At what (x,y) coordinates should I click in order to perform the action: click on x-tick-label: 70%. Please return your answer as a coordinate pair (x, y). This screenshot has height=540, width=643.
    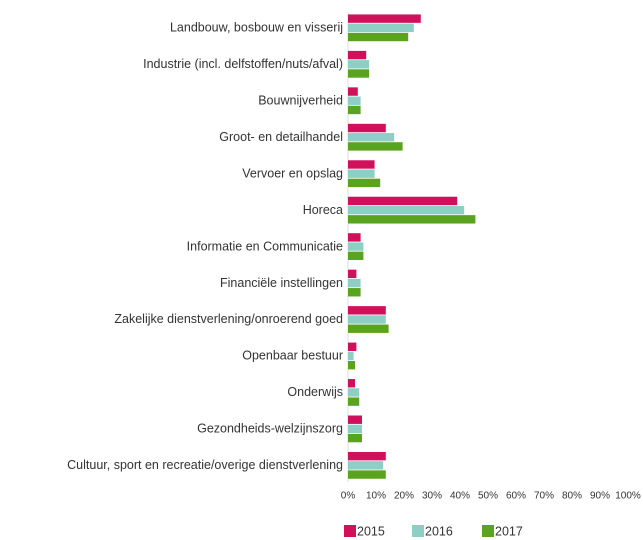
    Looking at the image, I should click on (544, 496).